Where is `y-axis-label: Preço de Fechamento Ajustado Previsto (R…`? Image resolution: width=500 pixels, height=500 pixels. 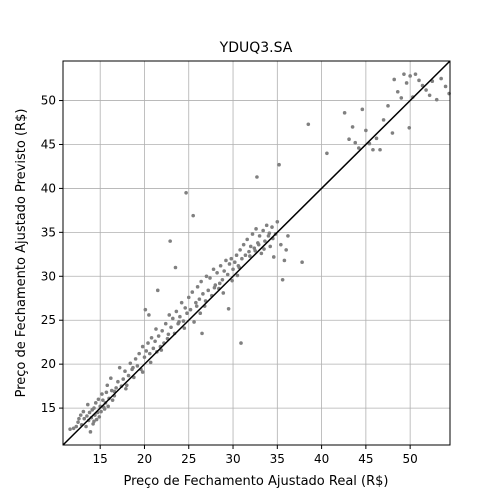 y-axis-label: Preço de Fechamento Ajustado Previsto (R… is located at coordinates (21, 253).